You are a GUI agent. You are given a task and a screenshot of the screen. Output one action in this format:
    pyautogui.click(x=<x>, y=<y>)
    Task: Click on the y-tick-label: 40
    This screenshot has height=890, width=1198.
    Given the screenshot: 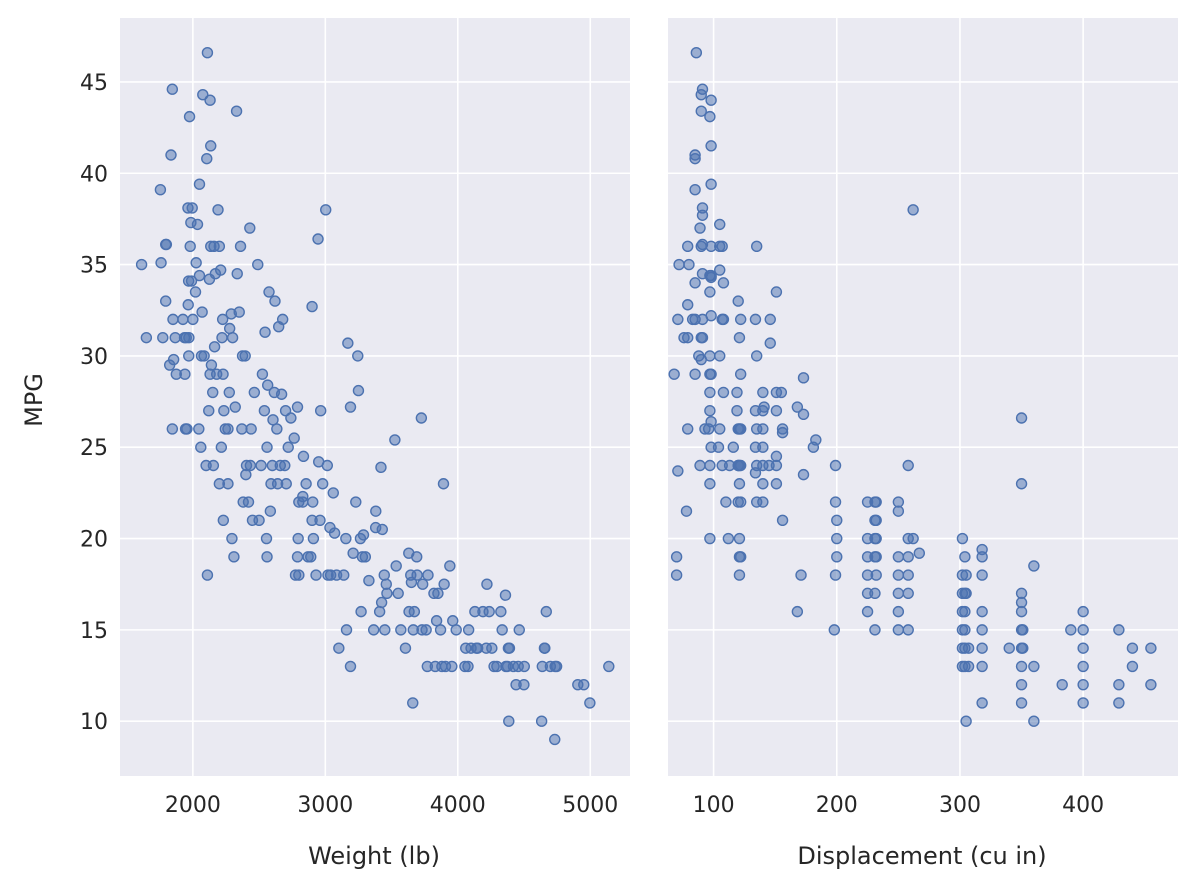 What is the action you would take?
    pyautogui.click(x=94, y=174)
    